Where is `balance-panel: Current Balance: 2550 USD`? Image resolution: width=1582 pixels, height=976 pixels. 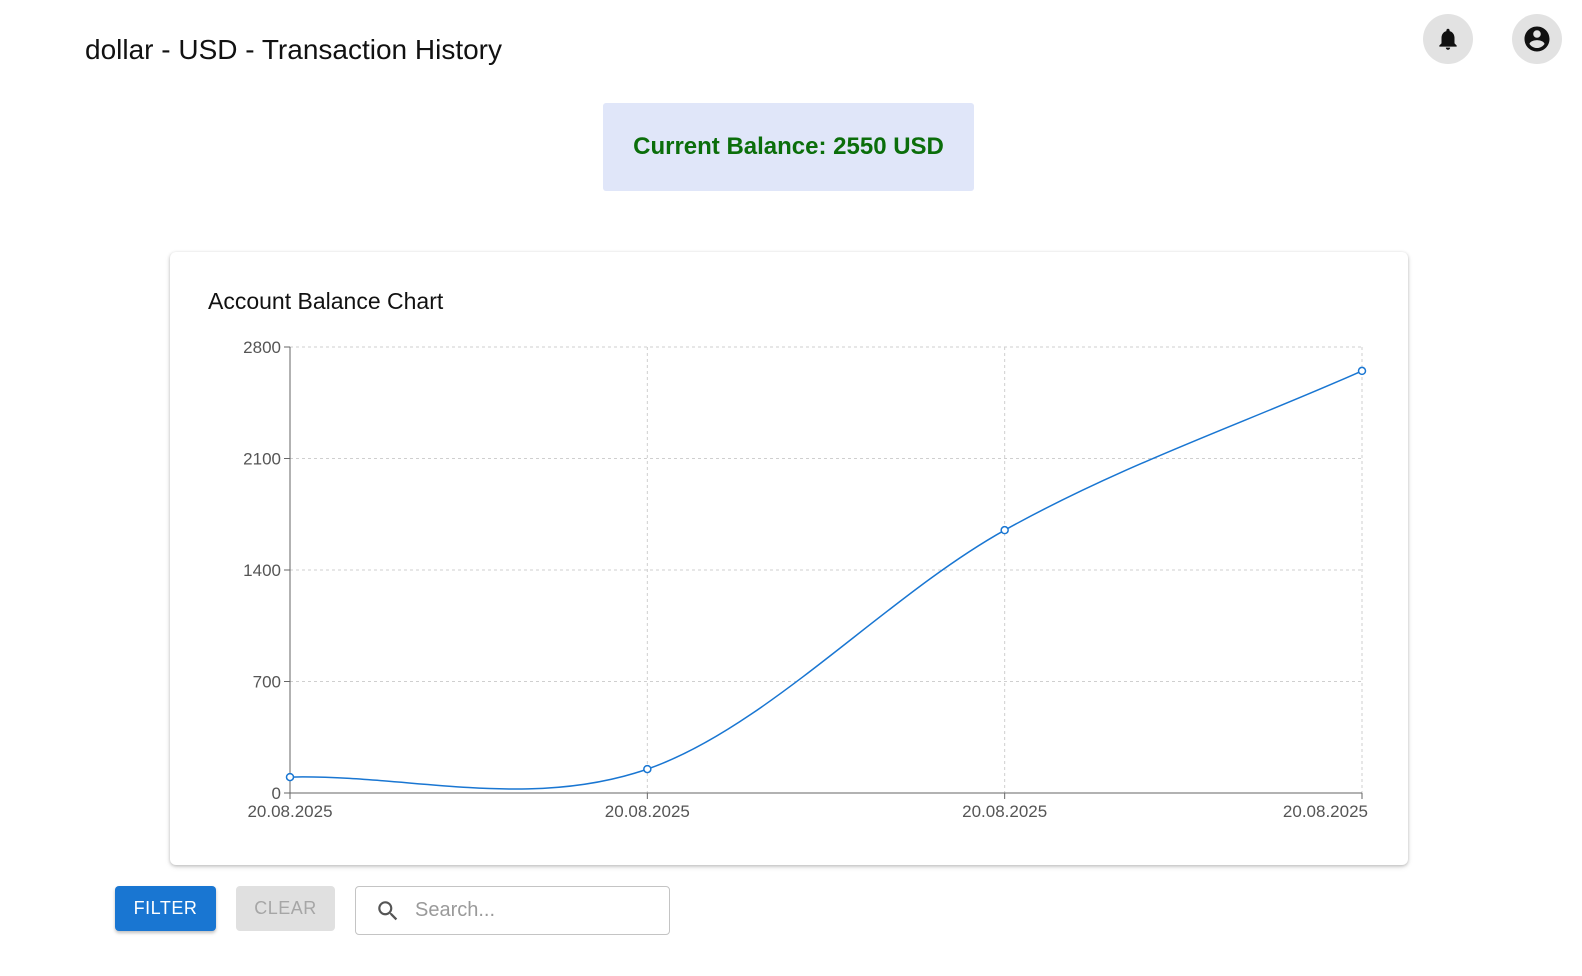 balance-panel: Current Balance: 2550 USD is located at coordinates (788, 147).